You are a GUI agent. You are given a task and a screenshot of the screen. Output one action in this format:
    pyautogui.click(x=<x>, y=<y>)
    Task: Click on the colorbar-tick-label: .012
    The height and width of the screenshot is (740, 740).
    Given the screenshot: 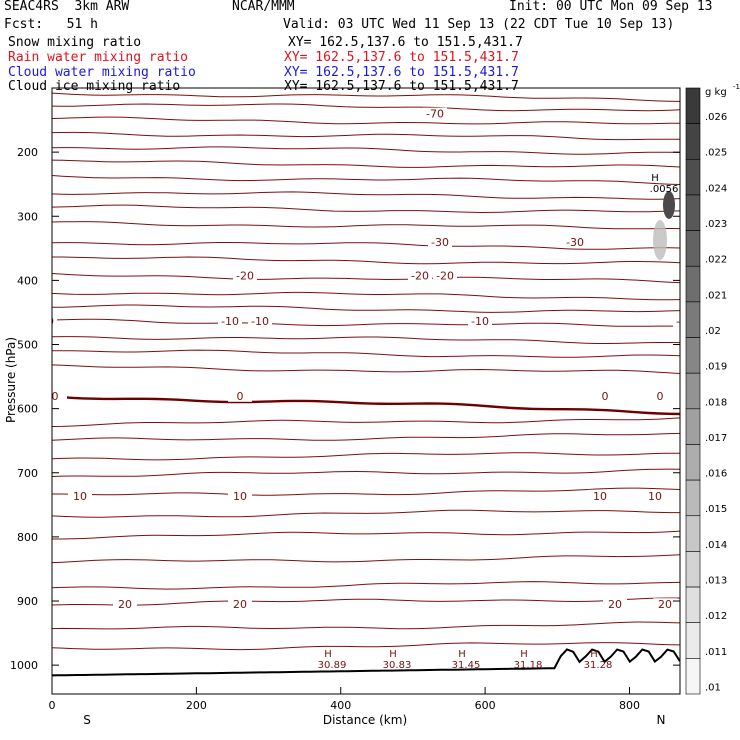 What is the action you would take?
    pyautogui.click(x=716, y=616)
    